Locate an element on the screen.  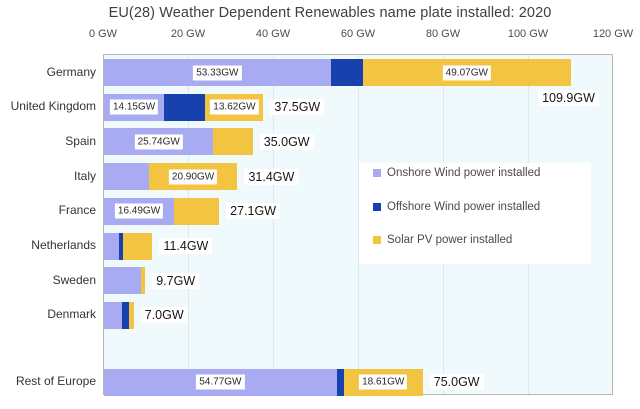
total-label: 11.4GW is located at coordinates (186, 246).